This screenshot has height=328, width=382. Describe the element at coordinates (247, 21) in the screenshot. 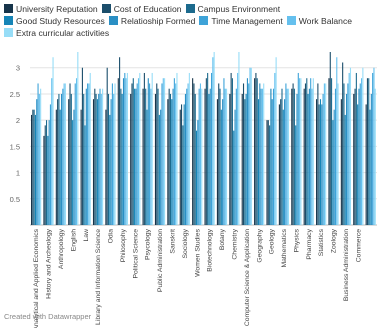

I see `legend-label: Time Management` at that location.